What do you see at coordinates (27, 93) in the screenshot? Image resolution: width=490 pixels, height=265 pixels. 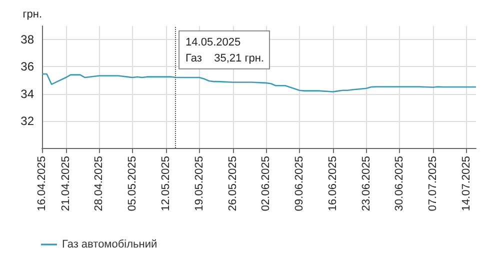 I see `y-tick-label: 34` at bounding box center [27, 93].